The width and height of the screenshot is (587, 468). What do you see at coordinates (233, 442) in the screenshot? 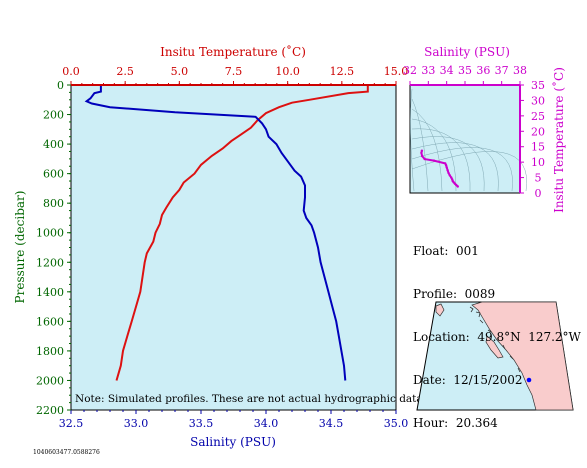
I see `salinity-axis-label: Salinity (PSU)` at bounding box center [233, 442].